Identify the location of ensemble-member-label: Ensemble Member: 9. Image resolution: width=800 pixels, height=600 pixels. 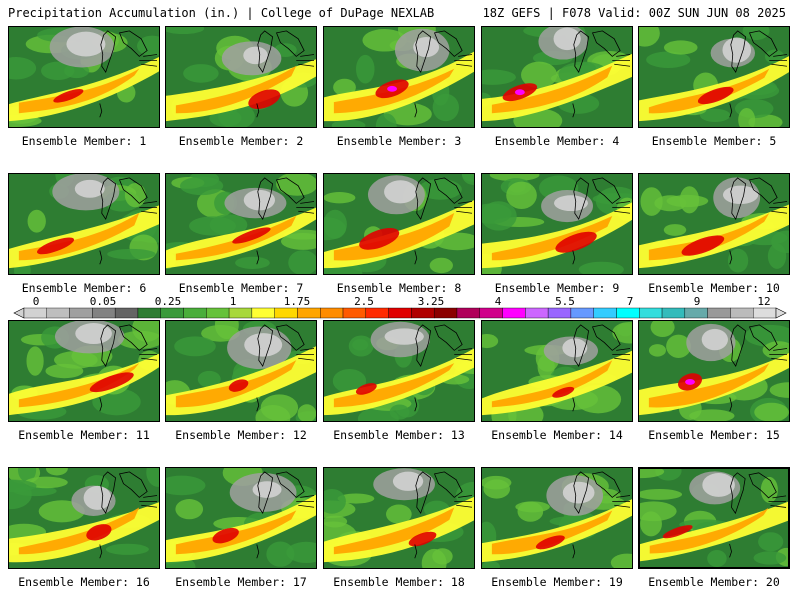
(557, 288).